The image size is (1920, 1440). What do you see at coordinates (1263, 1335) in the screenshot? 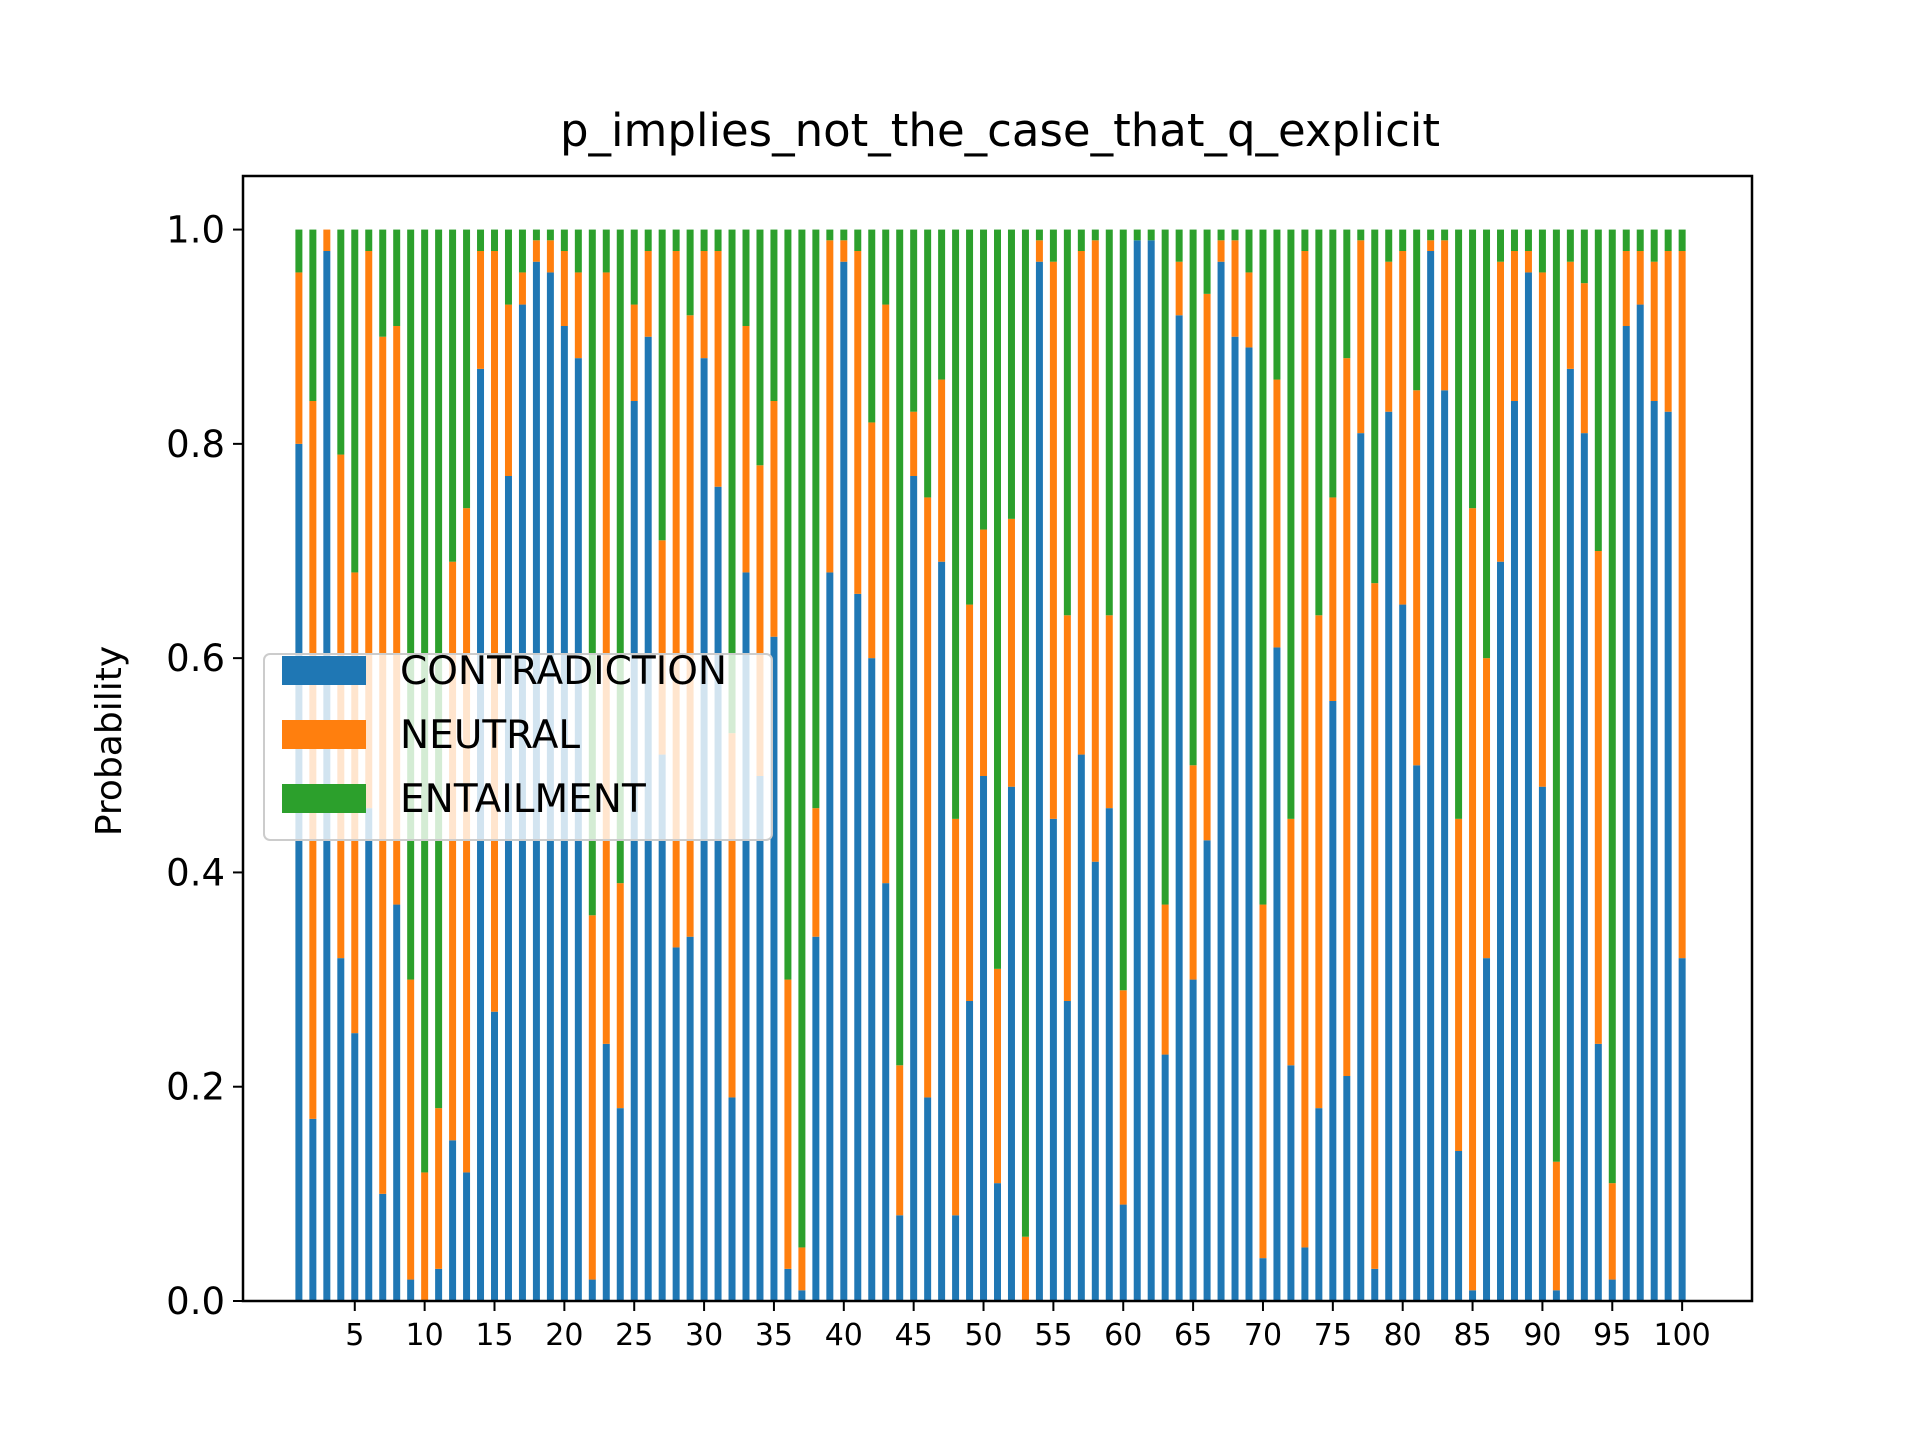
I see `x-tick-label: 70` at bounding box center [1263, 1335].